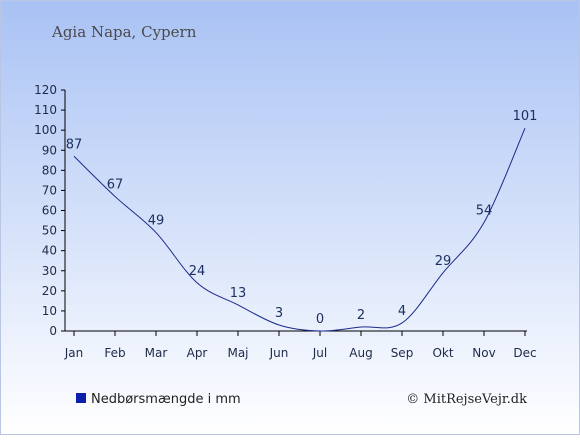 The width and height of the screenshot is (580, 440). What do you see at coordinates (320, 319) in the screenshot?
I see `data-label: 0` at bounding box center [320, 319].